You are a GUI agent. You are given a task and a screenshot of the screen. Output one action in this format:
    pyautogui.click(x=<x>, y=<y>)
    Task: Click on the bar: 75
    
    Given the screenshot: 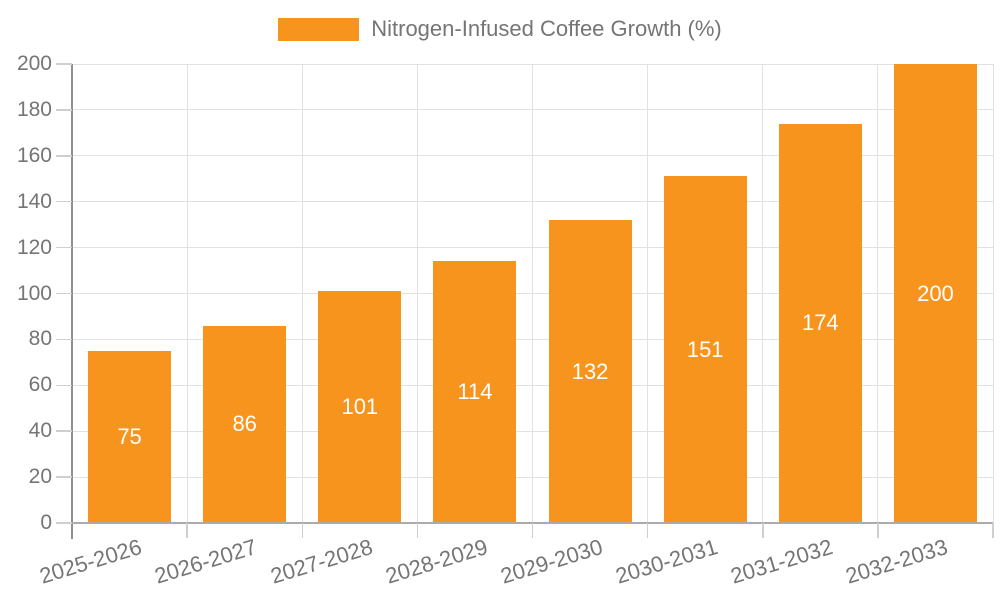 What is the action you would take?
    pyautogui.click(x=130, y=436)
    